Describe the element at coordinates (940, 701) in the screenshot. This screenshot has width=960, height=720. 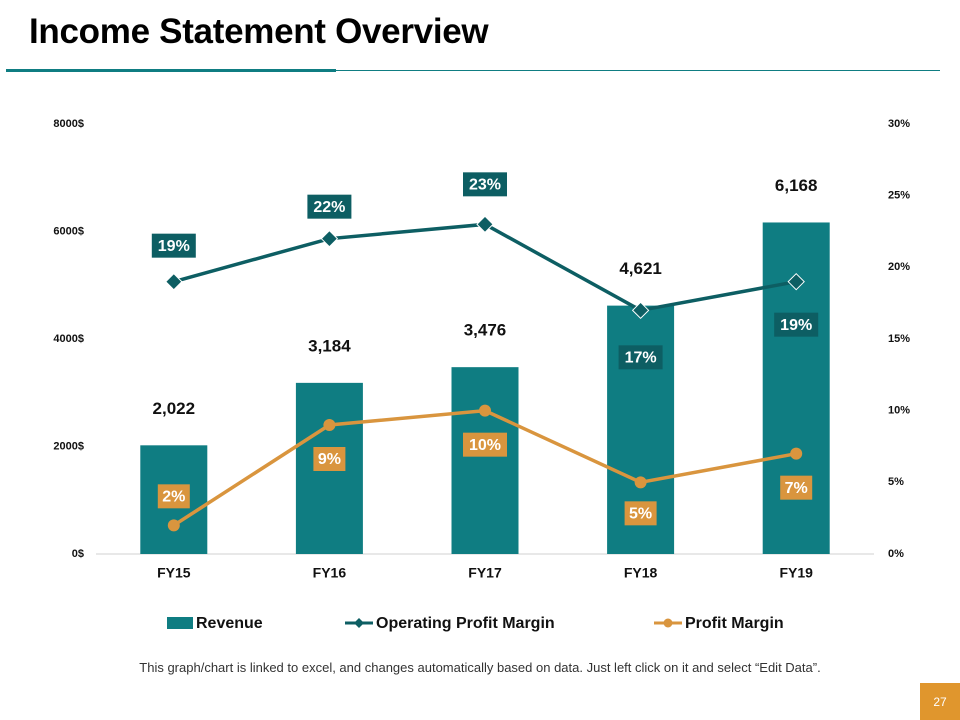
I see `page-number-badge: 27` at that location.